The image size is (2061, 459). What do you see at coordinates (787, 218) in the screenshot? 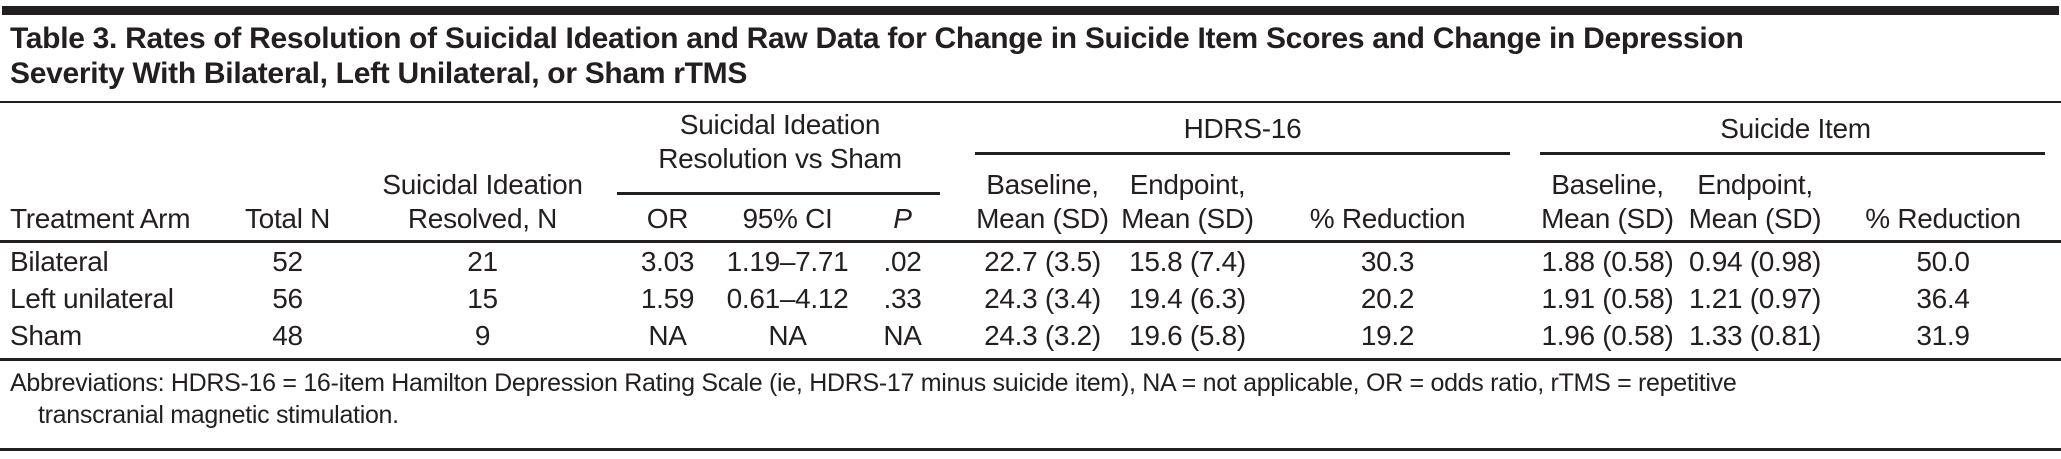
I see `column-header-95ci: 95% CI` at bounding box center [787, 218].